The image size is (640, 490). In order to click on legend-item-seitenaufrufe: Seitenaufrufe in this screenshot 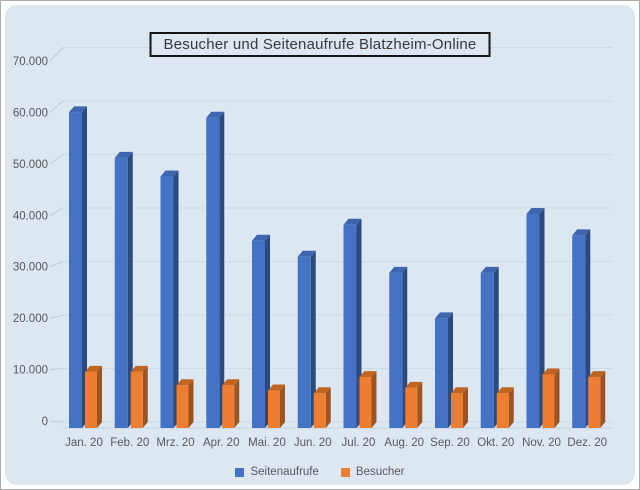, I will do `click(277, 472)`.